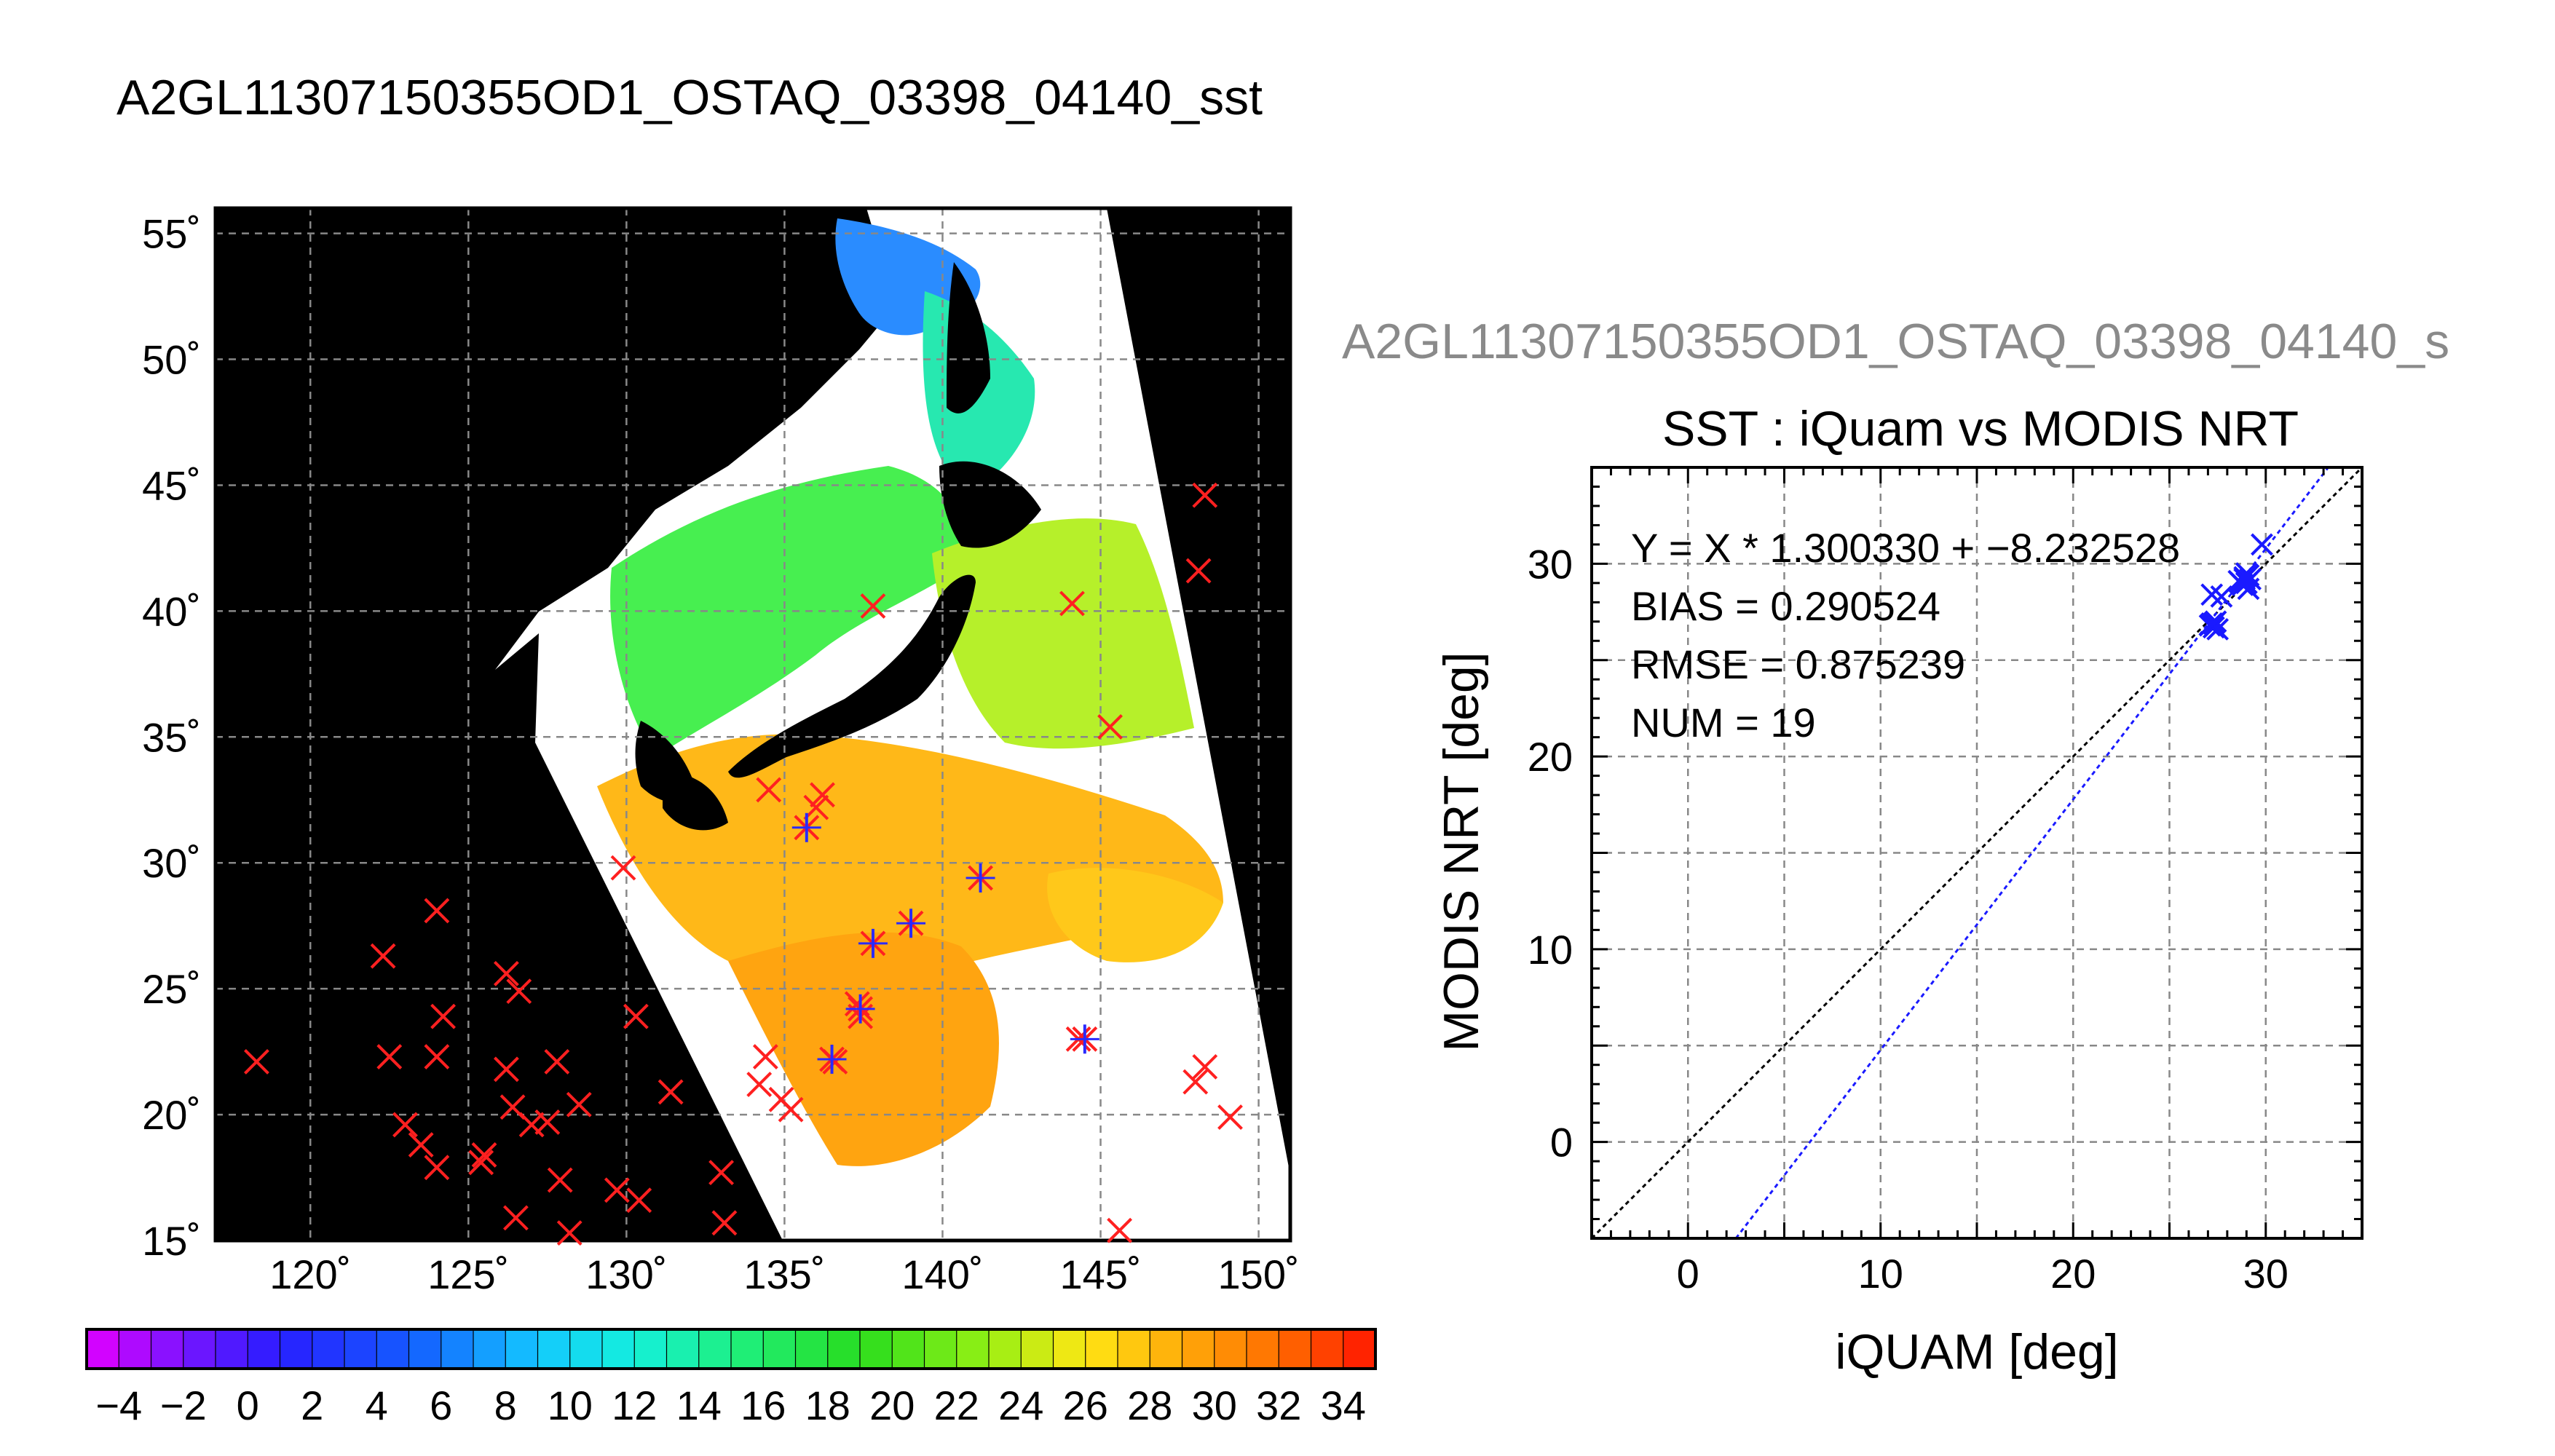 This screenshot has height=1456, width=2555. What do you see at coordinates (942, 1274) in the screenshot?
I see `map-x-tick-label: 140˚` at bounding box center [942, 1274].